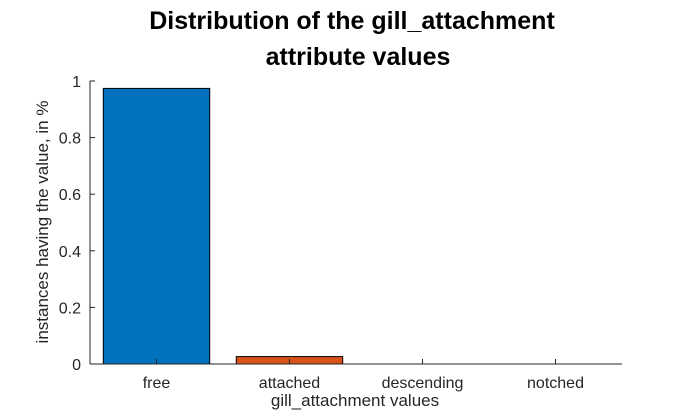 The width and height of the screenshot is (685, 420). I want to click on y-axis-label: instances having the value, in %, so click(42, 222).